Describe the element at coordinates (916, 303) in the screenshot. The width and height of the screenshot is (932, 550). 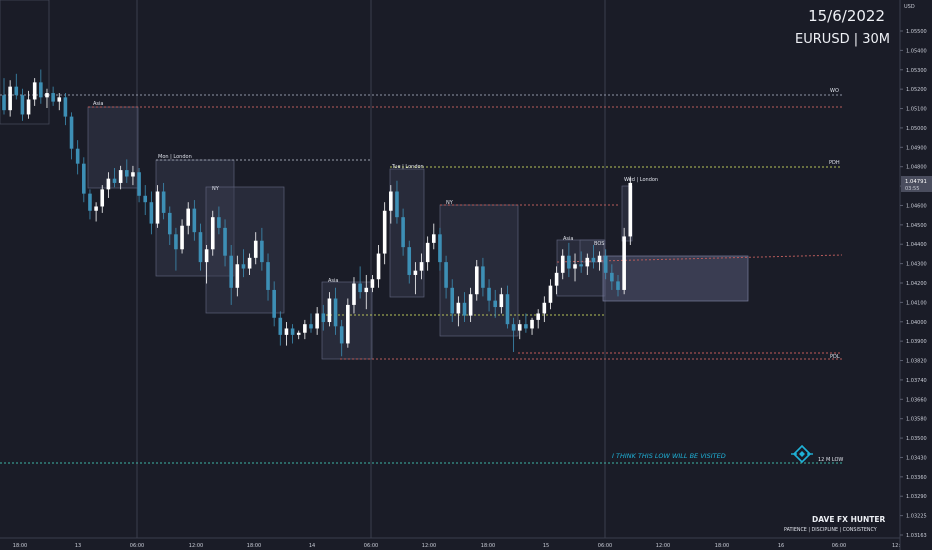
I see `price-tick-label: 1.04100` at that location.